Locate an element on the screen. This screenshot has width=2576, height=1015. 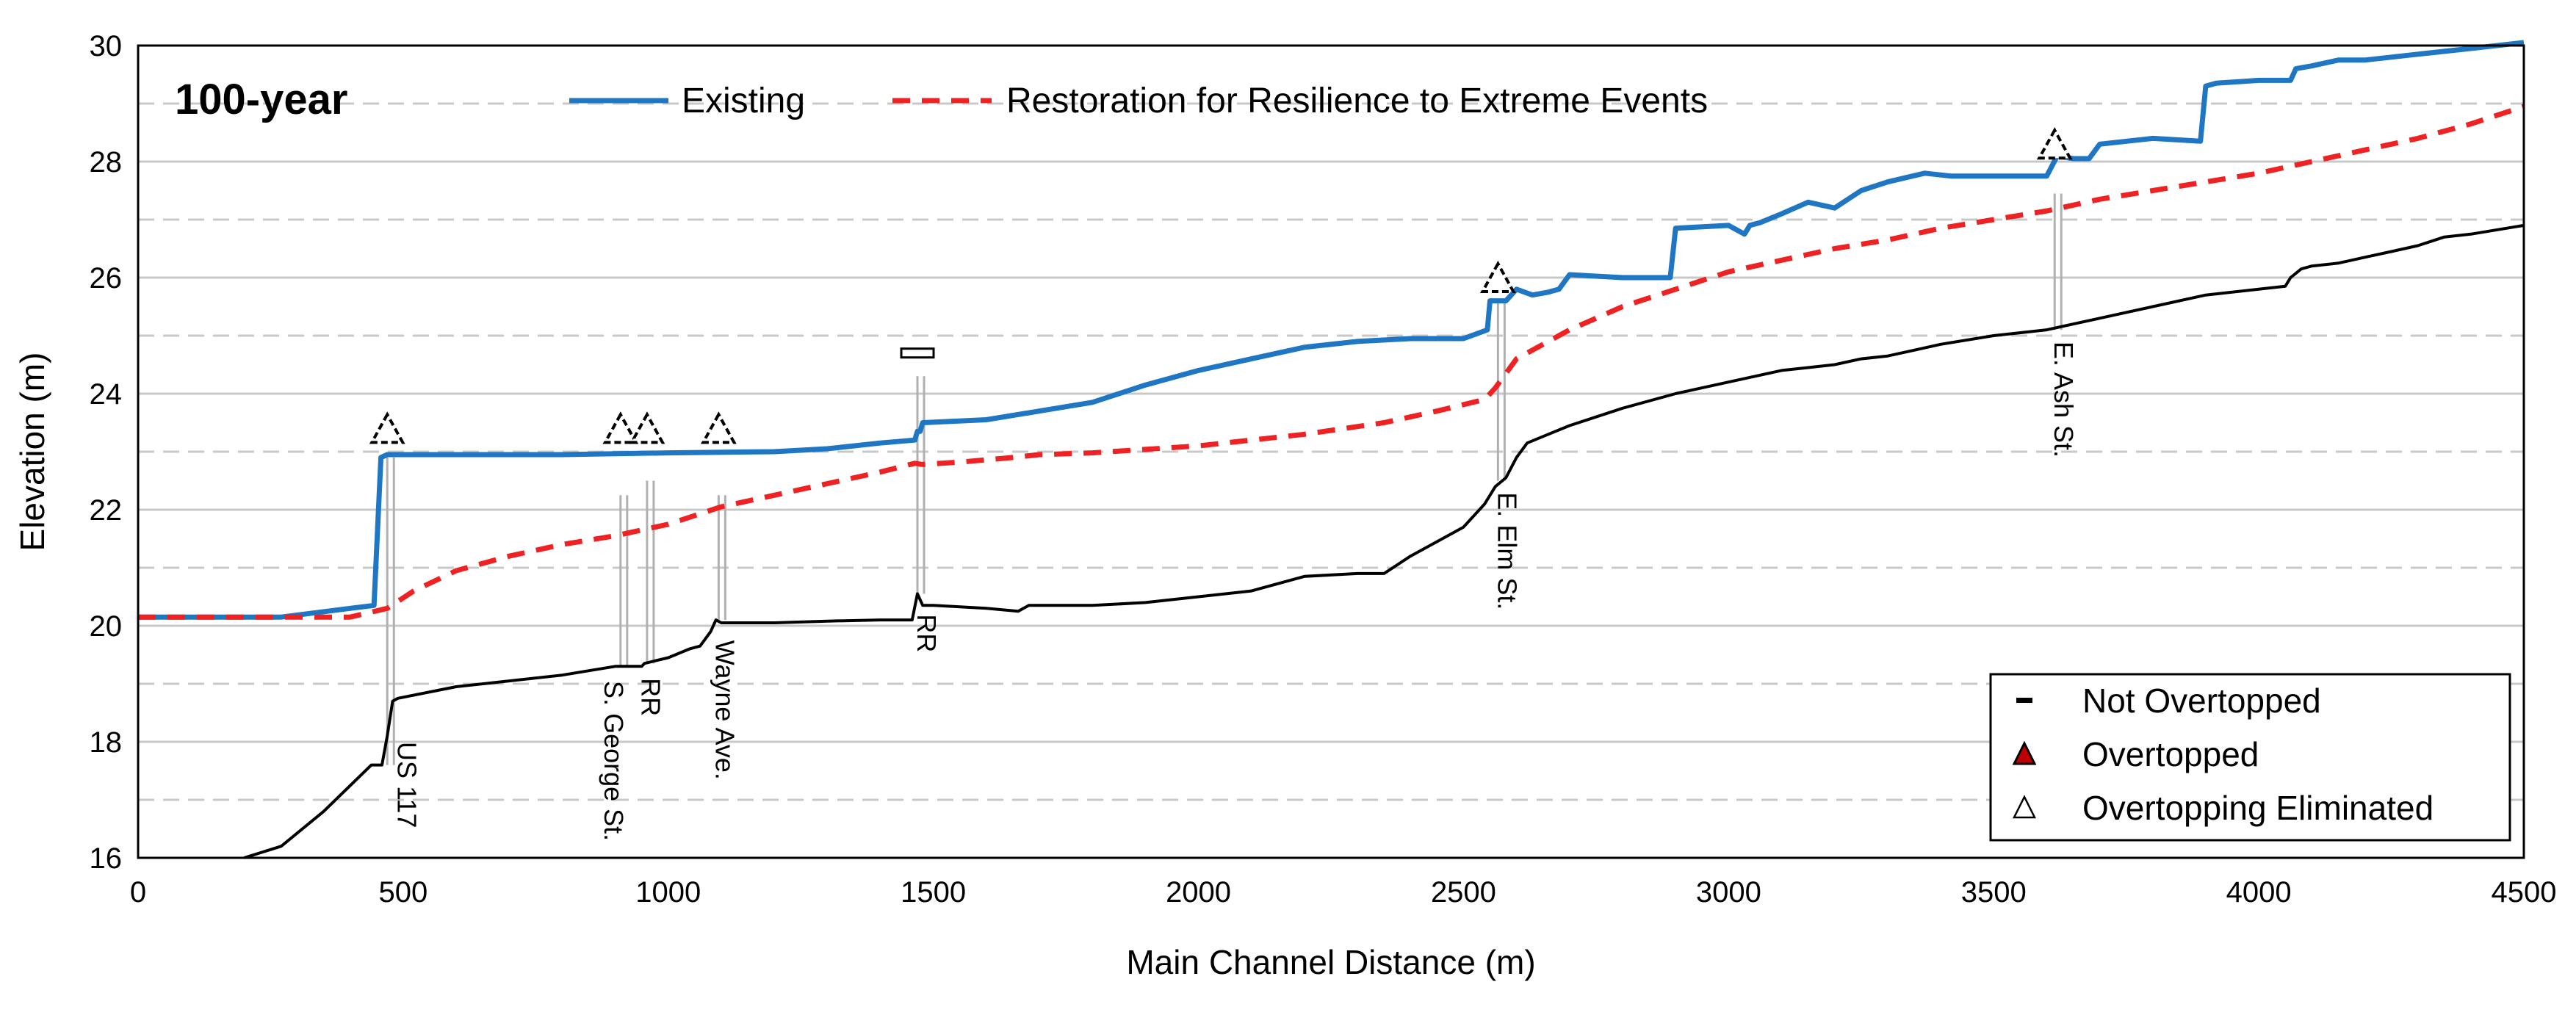
chart-title: 100-year is located at coordinates (261, 99).